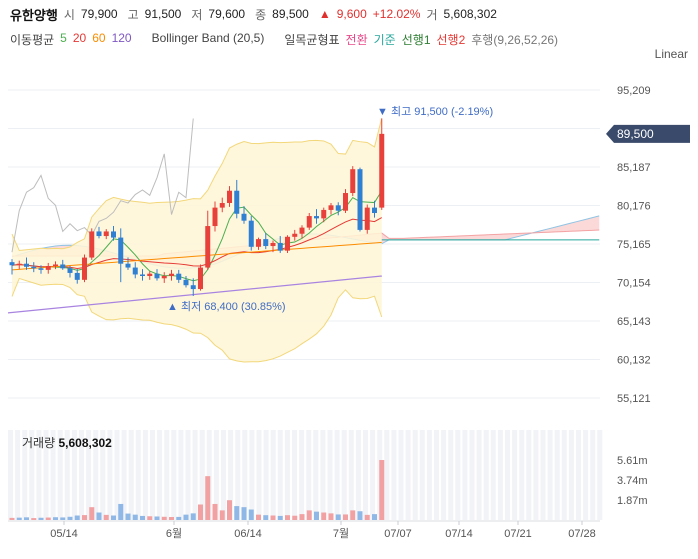 This screenshot has width=698, height=559. Describe the element at coordinates (290, 14) in the screenshot. I see `close-value: 89,500` at that location.